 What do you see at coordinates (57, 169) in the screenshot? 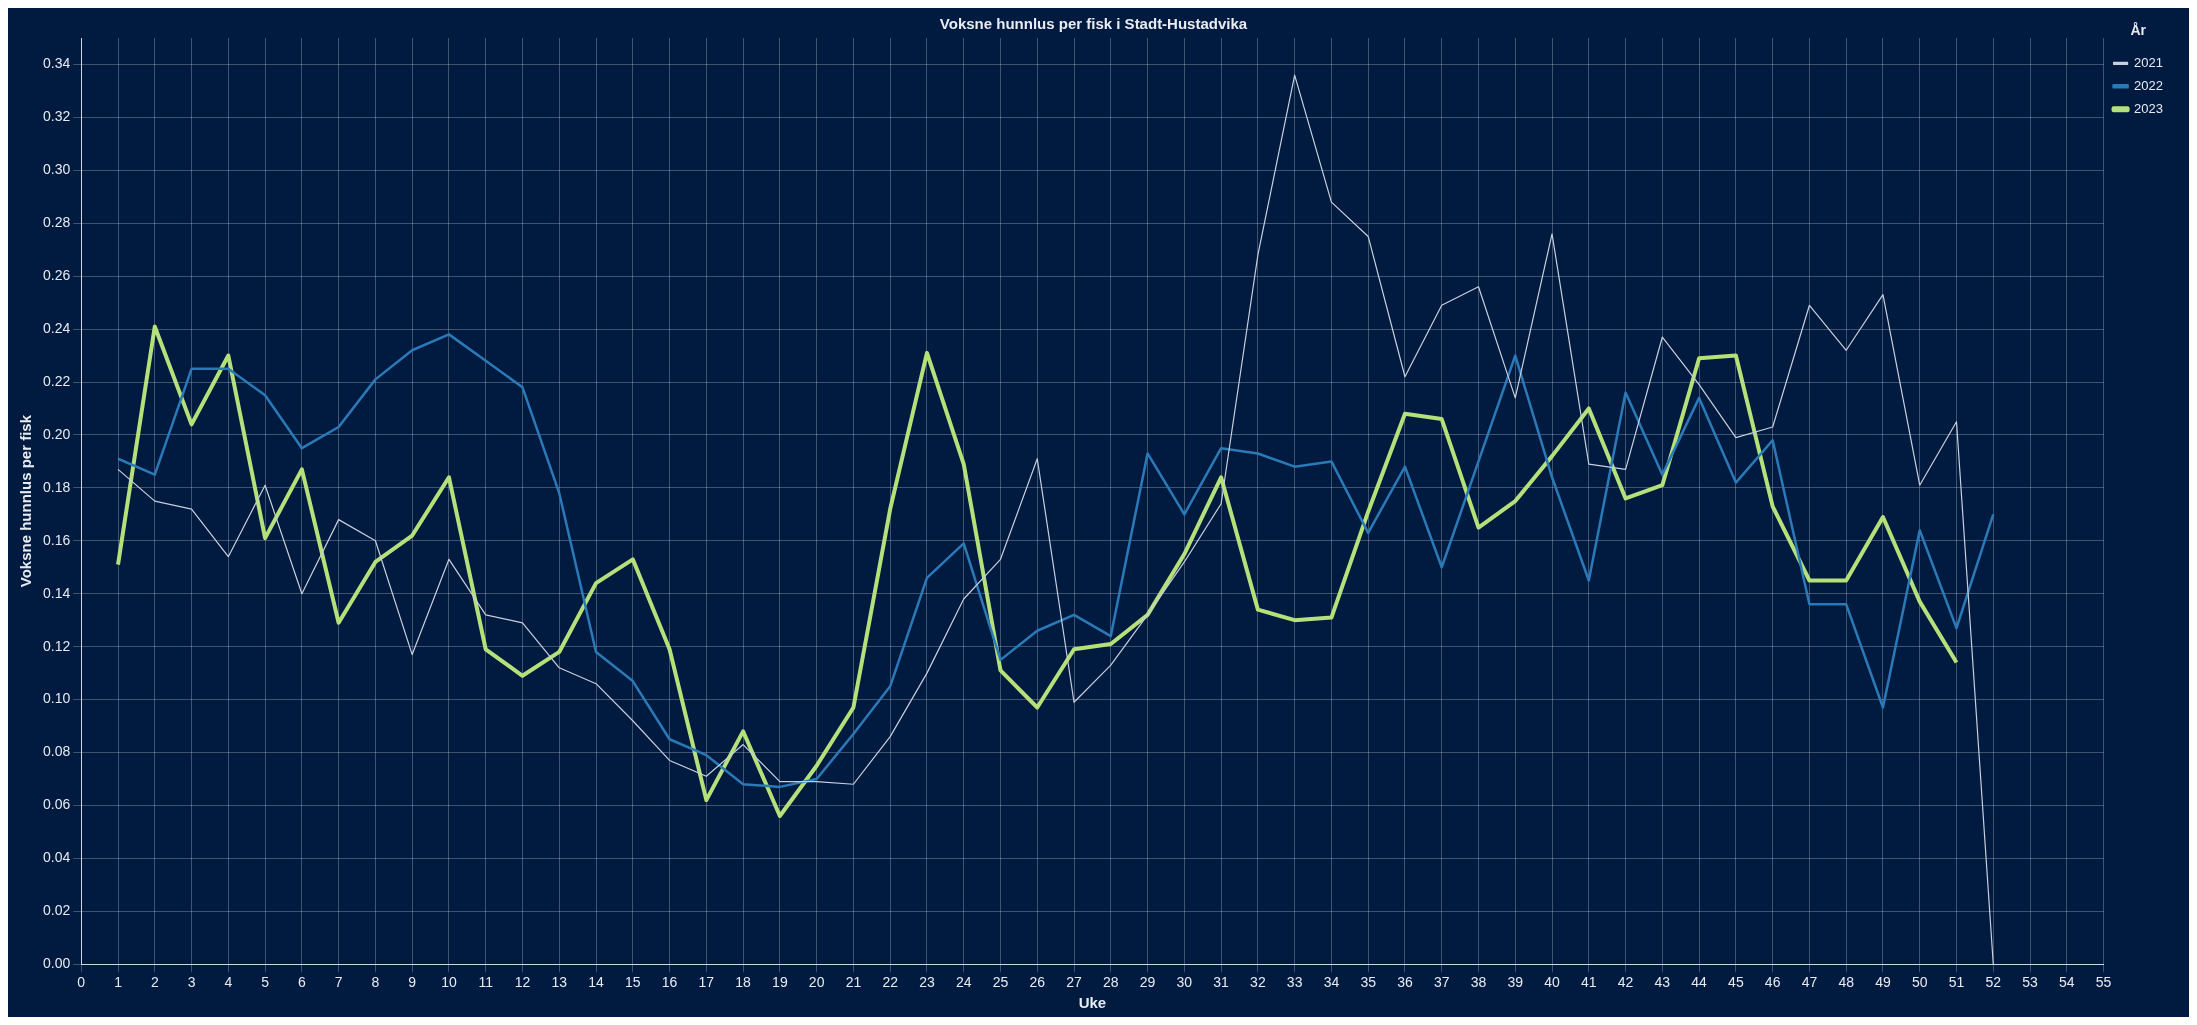
I see `y-tick-label: 0.30` at bounding box center [57, 169].